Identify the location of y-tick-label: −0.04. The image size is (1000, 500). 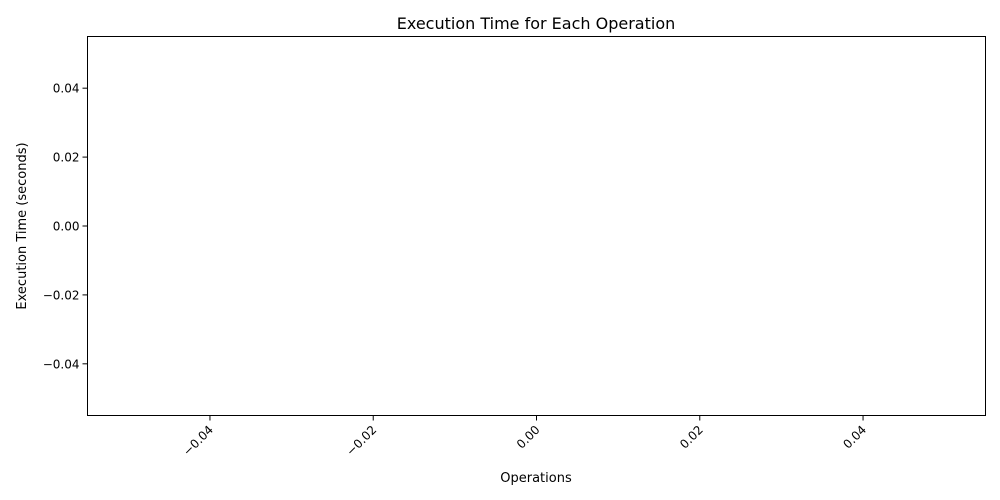
(61, 364).